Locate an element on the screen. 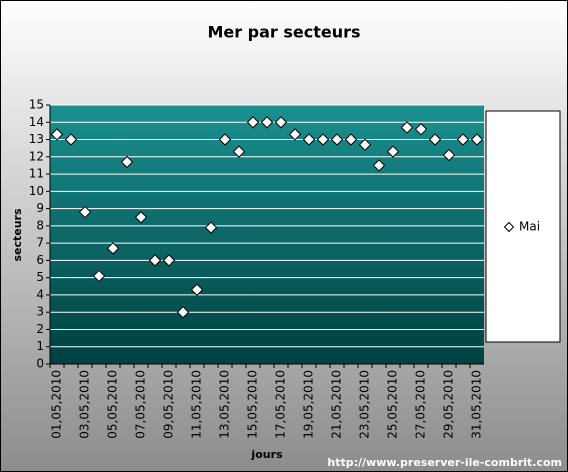 This screenshot has height=472, width=568. y-tick-label: 7 is located at coordinates (40, 243).